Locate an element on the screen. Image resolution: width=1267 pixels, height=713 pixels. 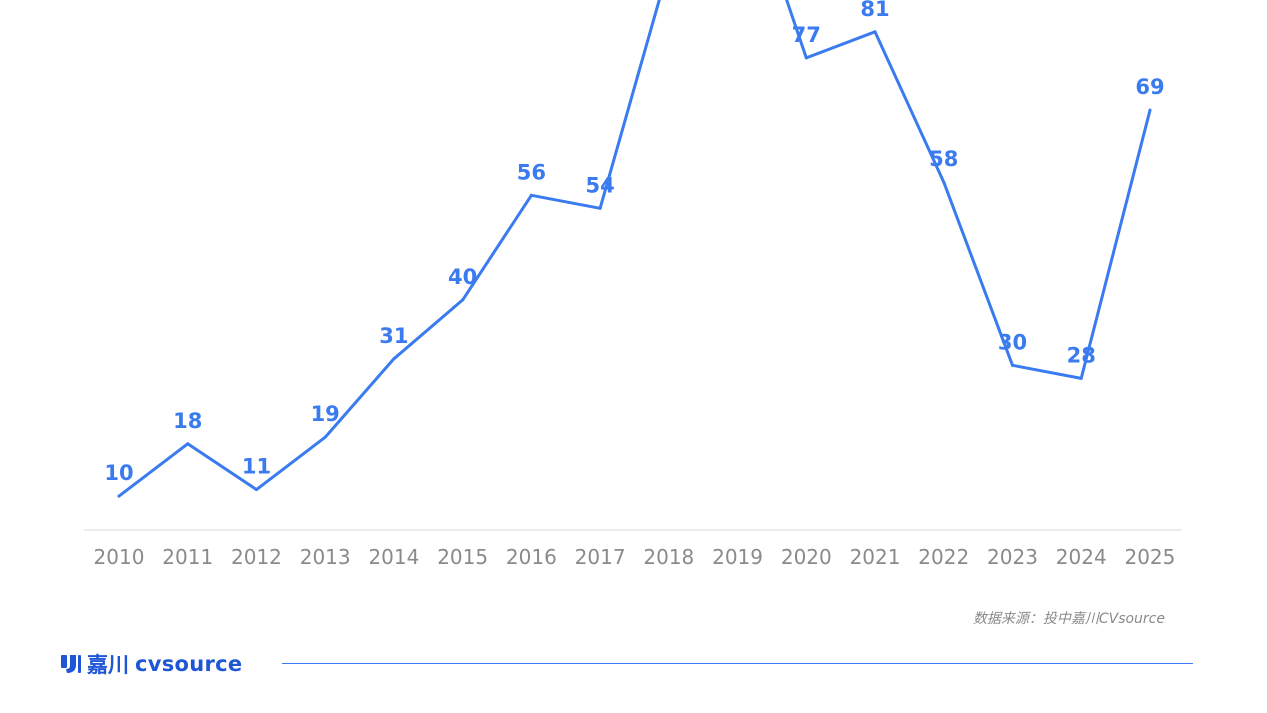
data-label-2025: 69 is located at coordinates (1149, 87).